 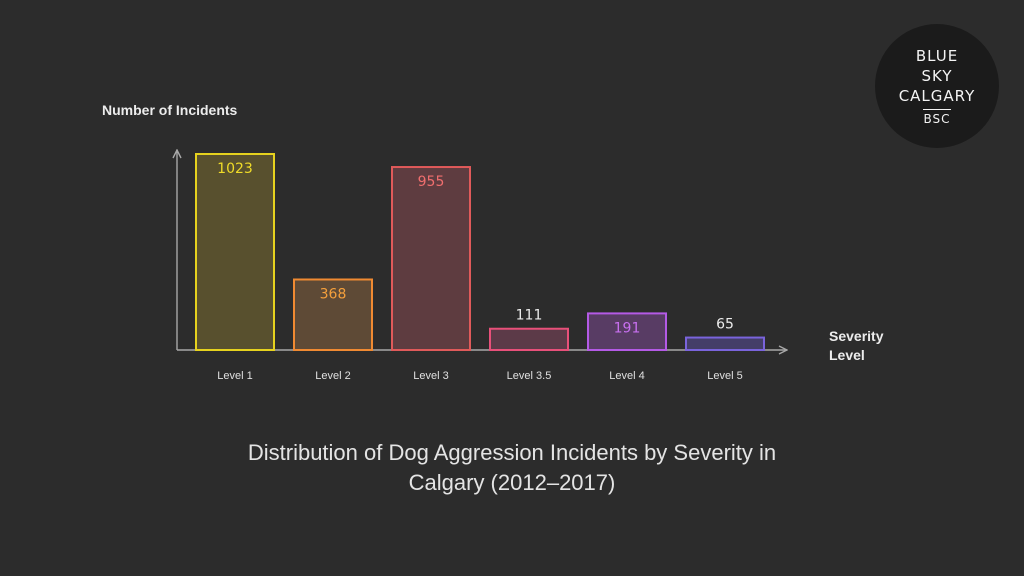 I want to click on x-tick-label-level-3: Level 3, so click(x=430, y=376).